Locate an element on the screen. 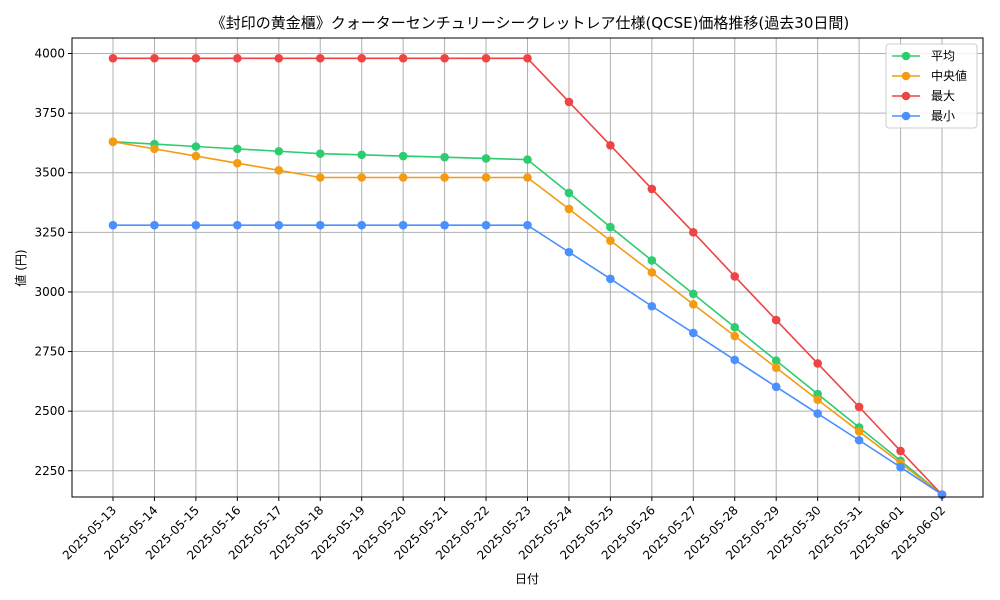  x-axis-label: 日付 is located at coordinates (527, 579).